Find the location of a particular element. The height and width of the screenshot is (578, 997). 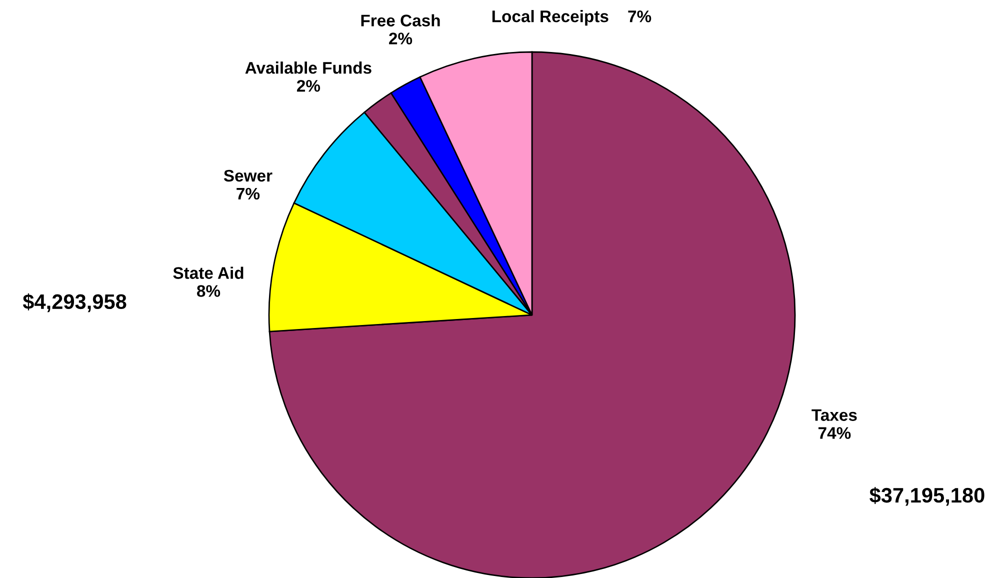

data-label: 74% is located at coordinates (834, 433).